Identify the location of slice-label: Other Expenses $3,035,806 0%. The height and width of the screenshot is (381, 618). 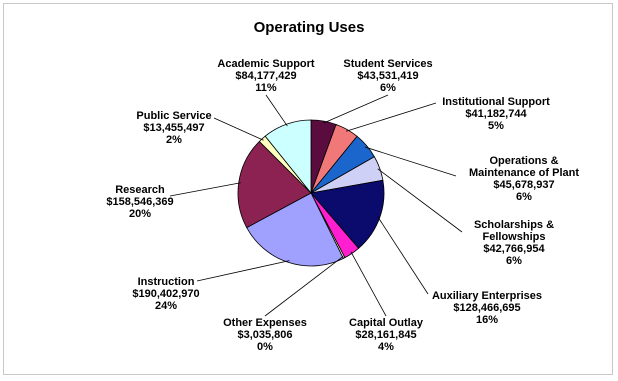
(265, 335).